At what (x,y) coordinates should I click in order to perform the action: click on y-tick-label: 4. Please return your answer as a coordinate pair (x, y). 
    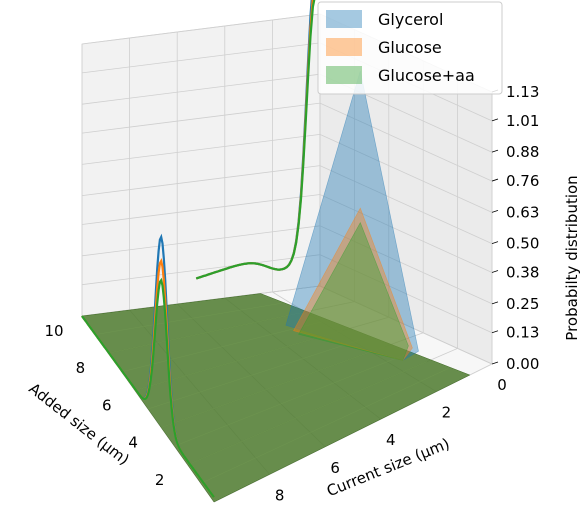
    Looking at the image, I should click on (133, 443).